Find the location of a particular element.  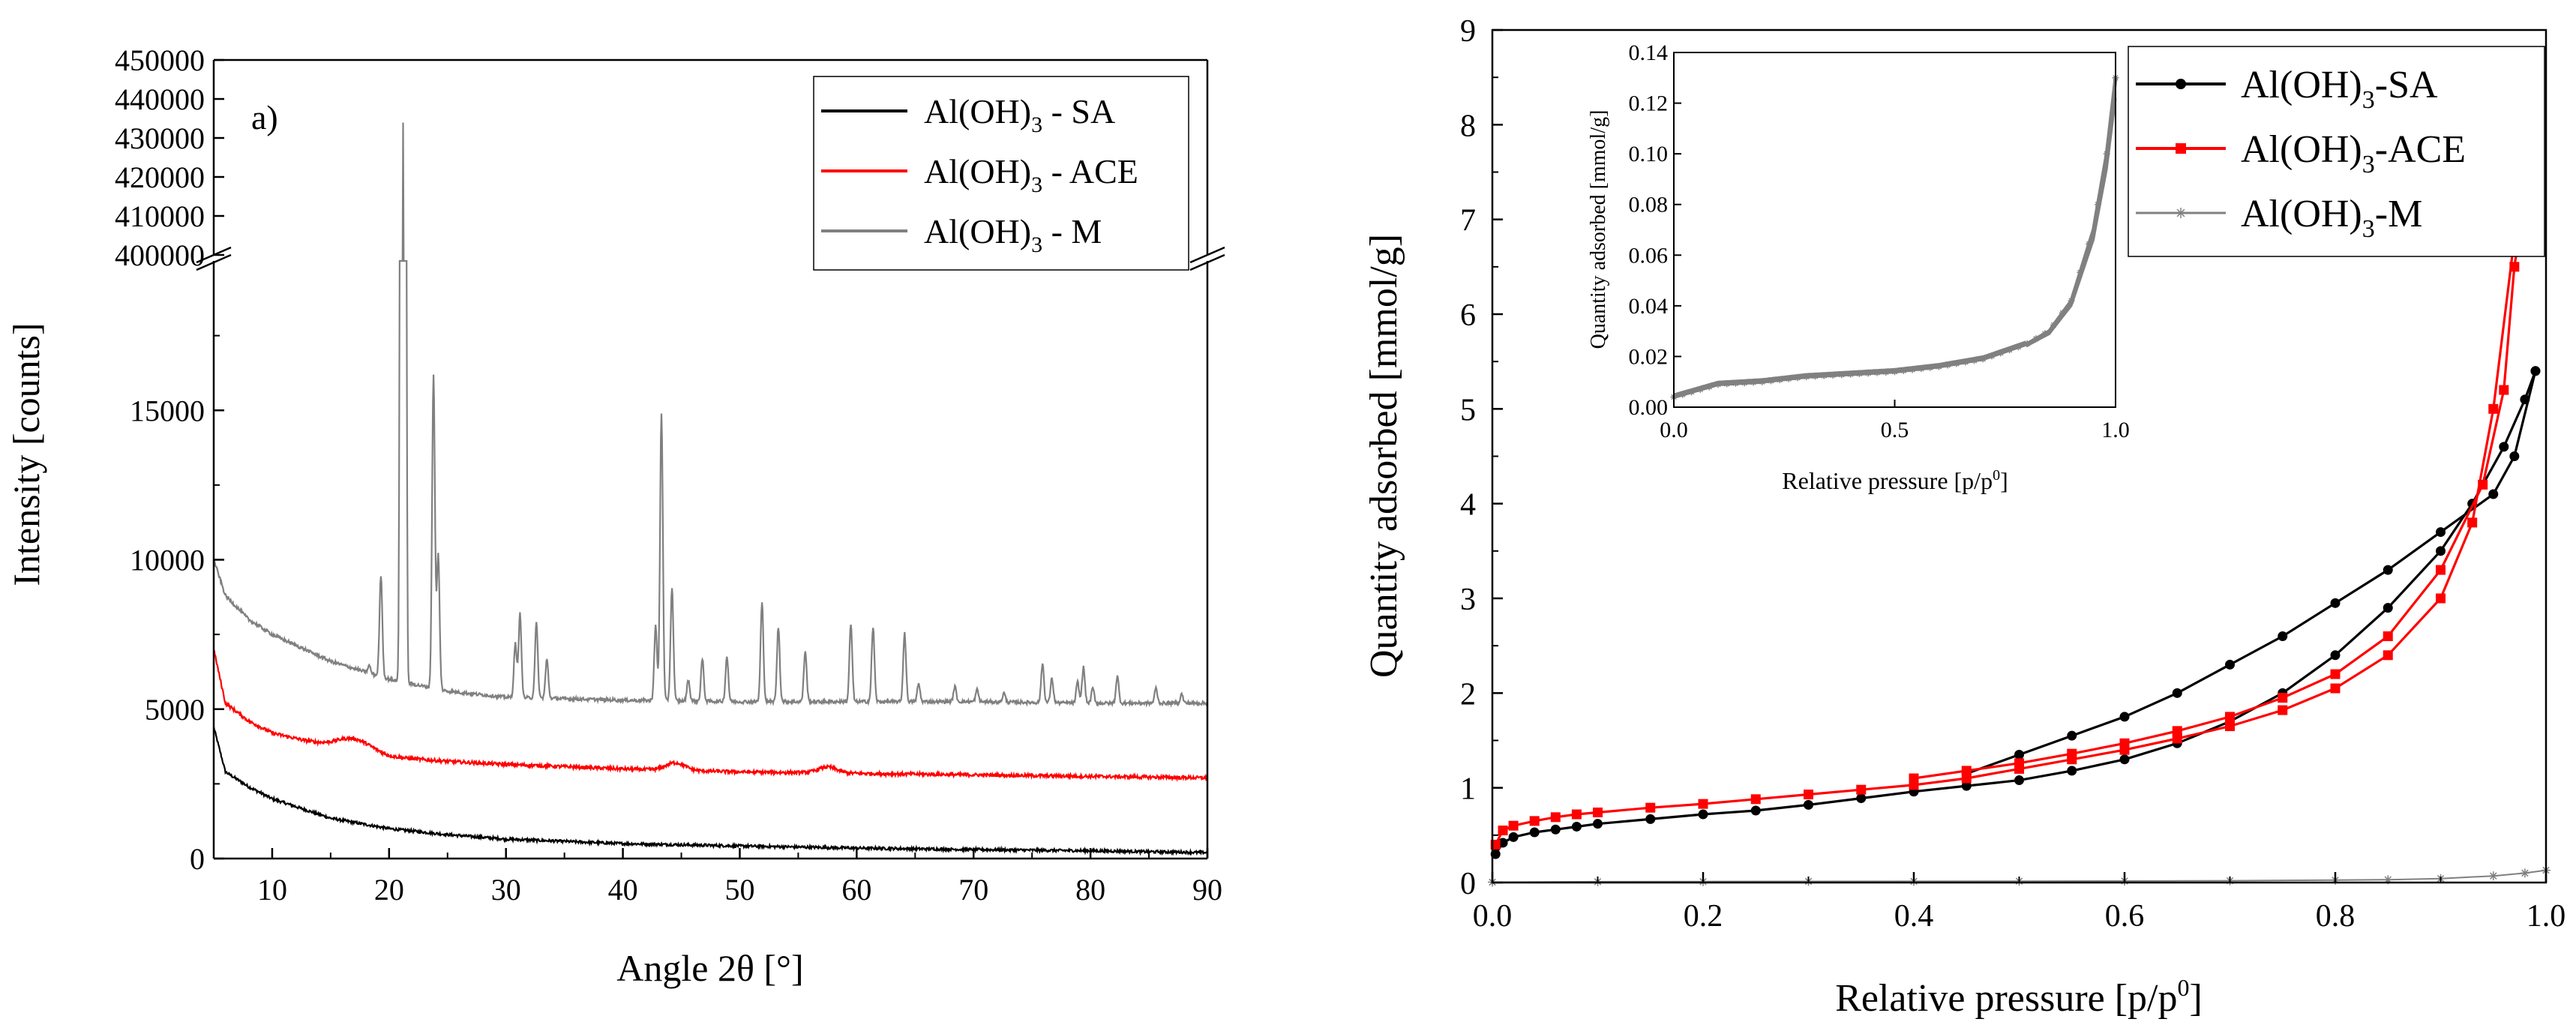

xrd-legend-label-sa: Al(OH)3 - SA is located at coordinates (1020, 115).